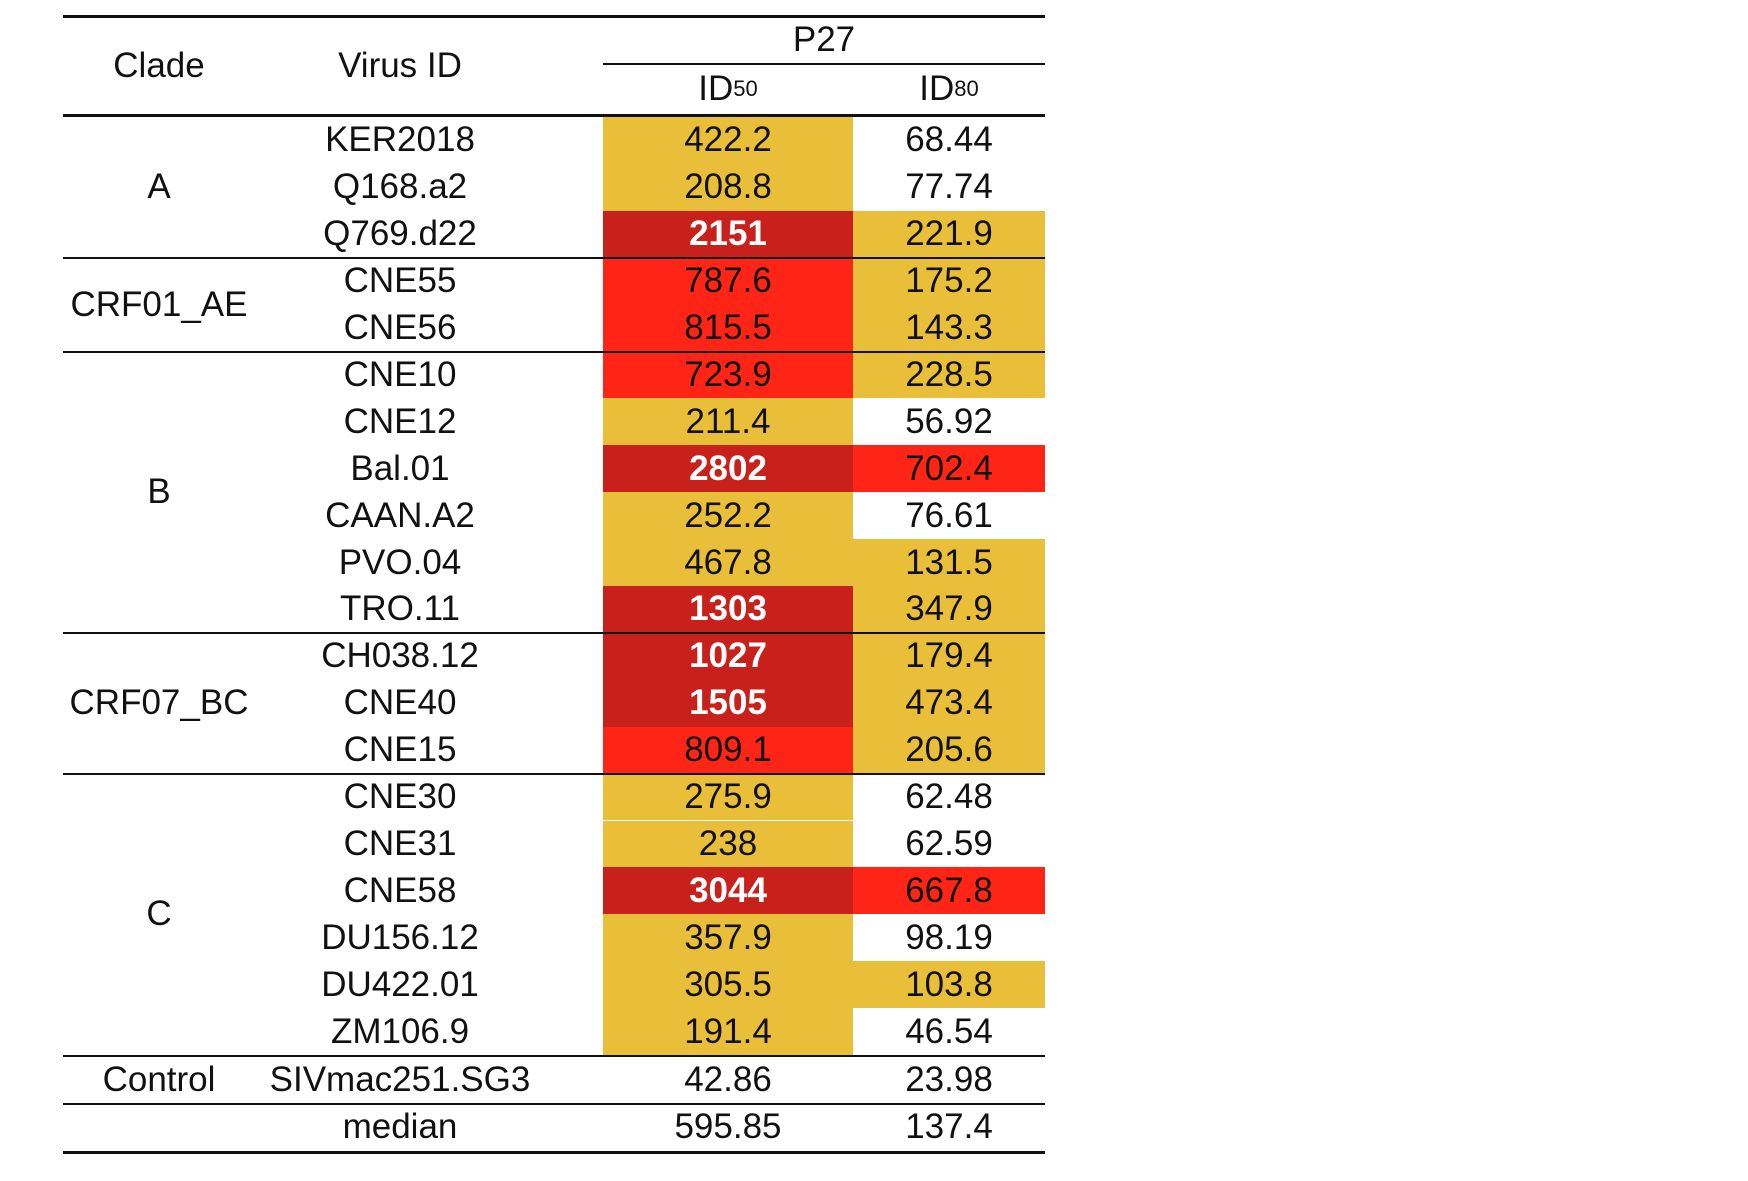  Describe the element at coordinates (949, 656) in the screenshot. I see `id80-cell: 179.4` at that location.